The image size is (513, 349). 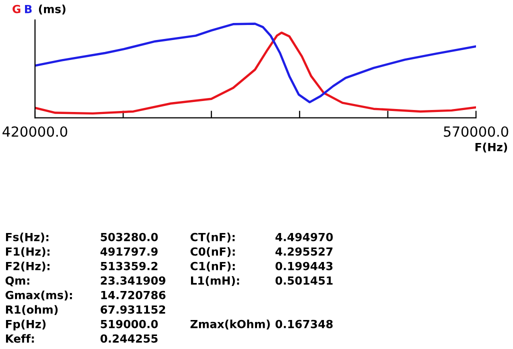 What do you see at coordinates (28, 9) in the screenshot?
I see `text: B` at bounding box center [28, 9].